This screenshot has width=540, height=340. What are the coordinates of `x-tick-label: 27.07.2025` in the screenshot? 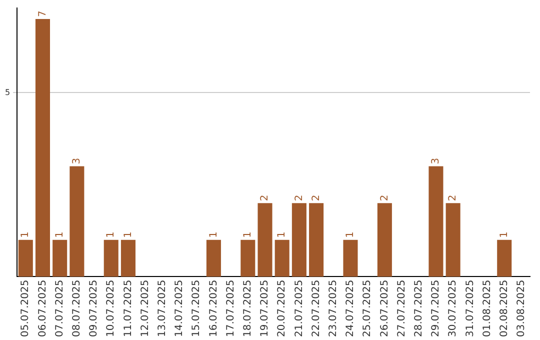 It's located at (402, 309).